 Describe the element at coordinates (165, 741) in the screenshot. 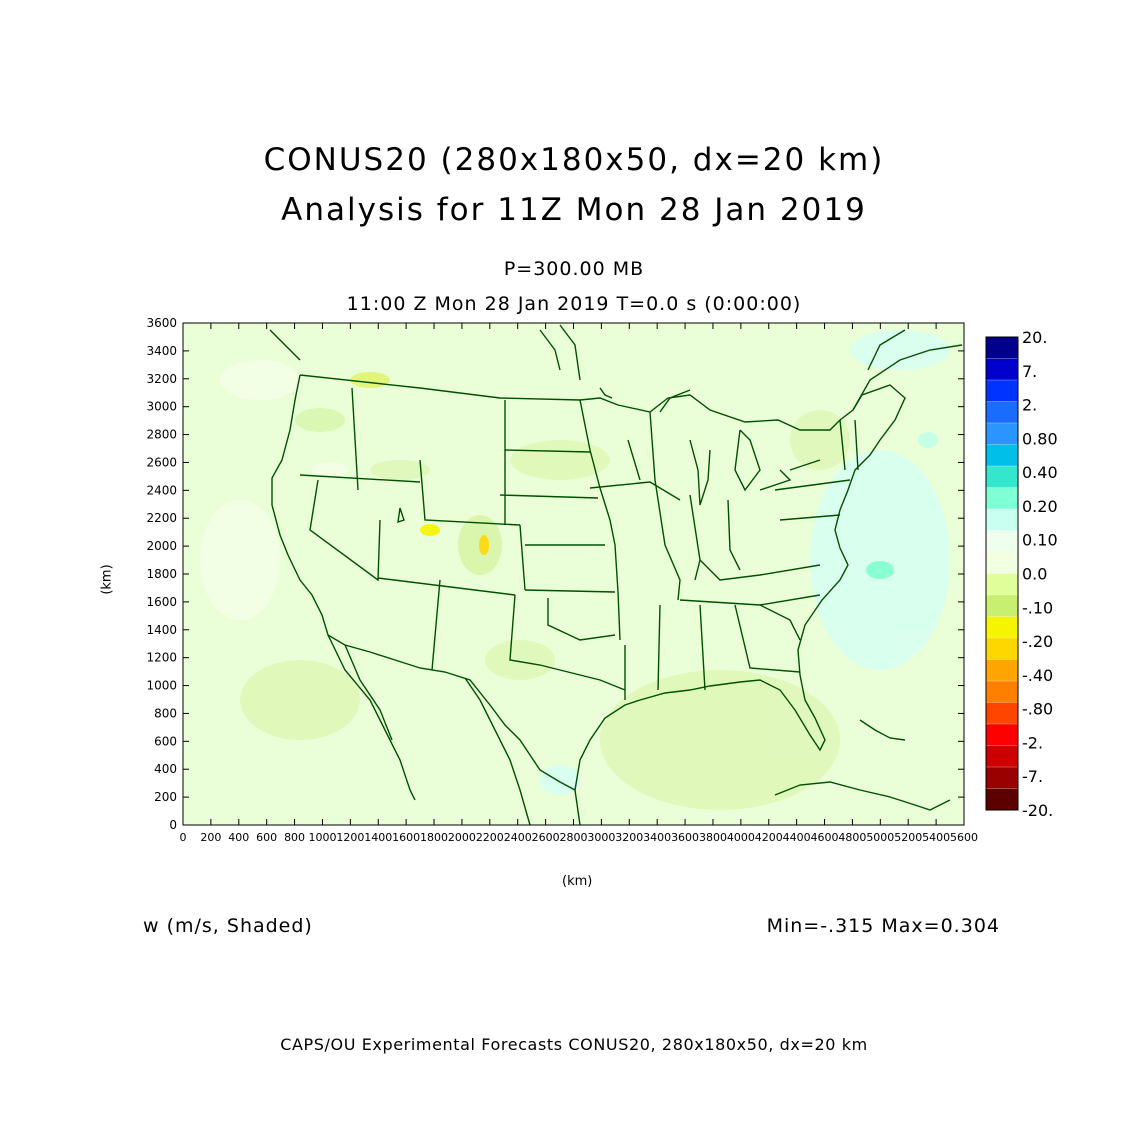

I see `y-tick-label: 600` at that location.